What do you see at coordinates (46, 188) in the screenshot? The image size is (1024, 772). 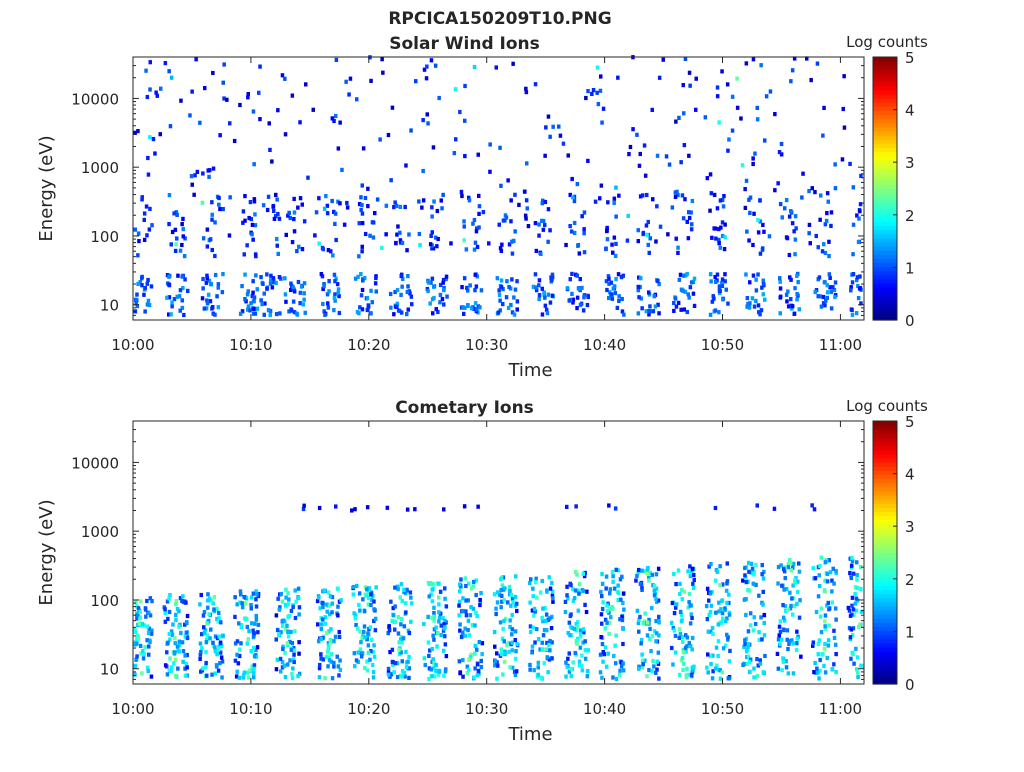 I see `y-axis-label: Energy (eV)` at bounding box center [46, 188].